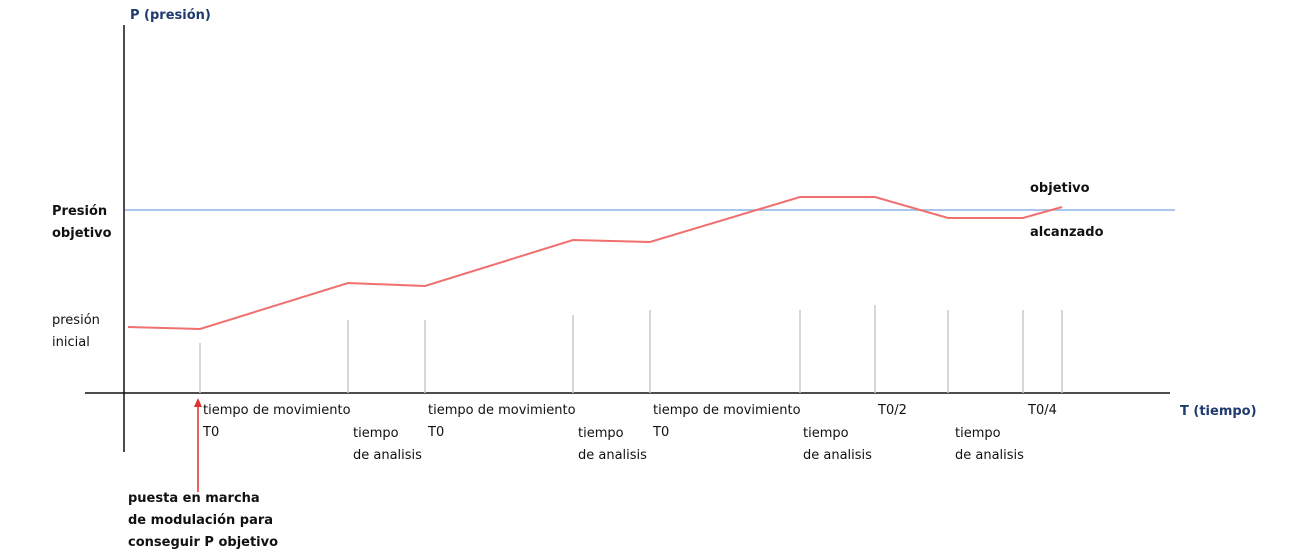 This screenshot has width=1300, height=557. Describe the element at coordinates (1218, 411) in the screenshot. I see `x-axis-label: T (tiempo)` at that location.